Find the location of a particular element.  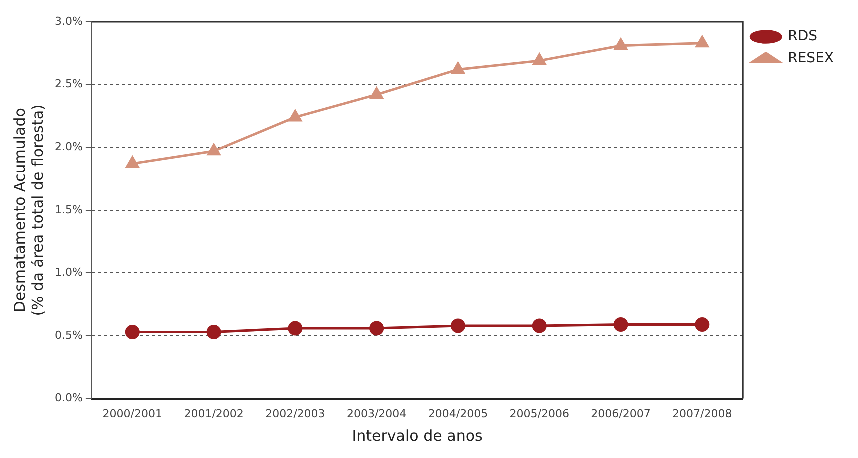

y-tick-label: 1.0% is located at coordinates (68, 273).